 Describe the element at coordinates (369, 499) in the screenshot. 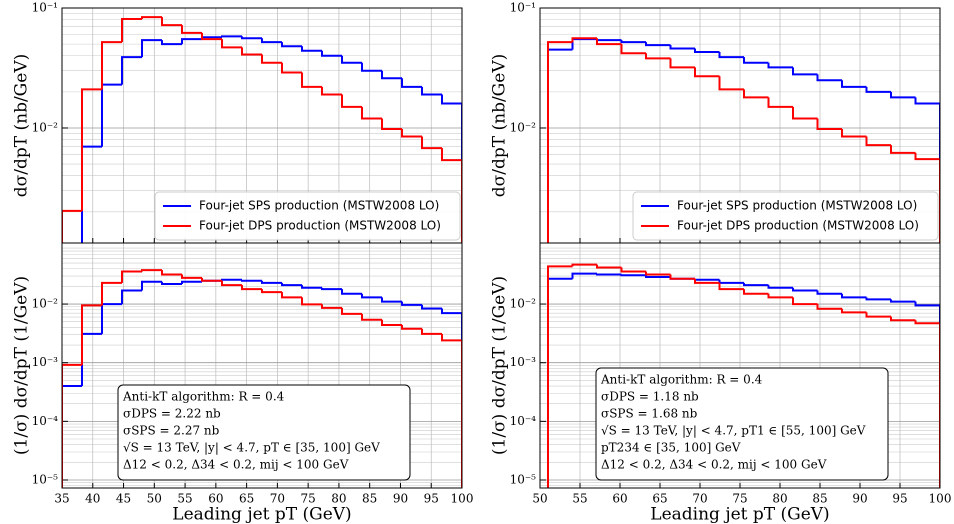

I see `x-tick-label: 85` at that location.